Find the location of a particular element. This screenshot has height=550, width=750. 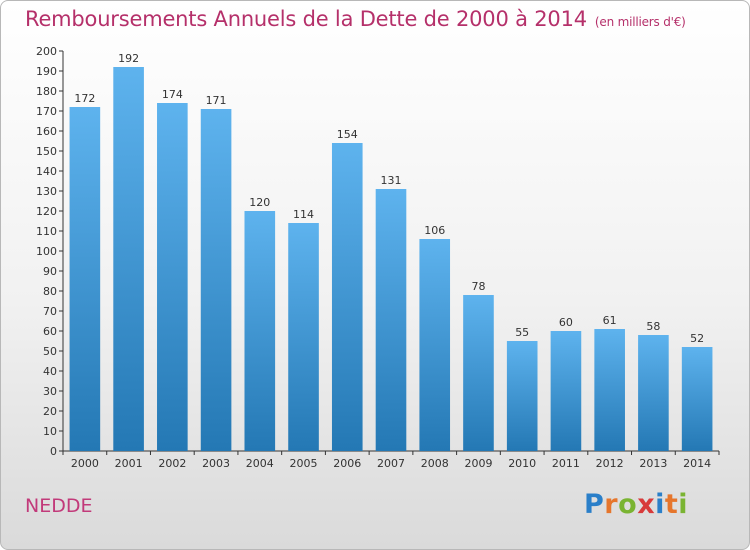

logo-letter: P is located at coordinates (594, 504).